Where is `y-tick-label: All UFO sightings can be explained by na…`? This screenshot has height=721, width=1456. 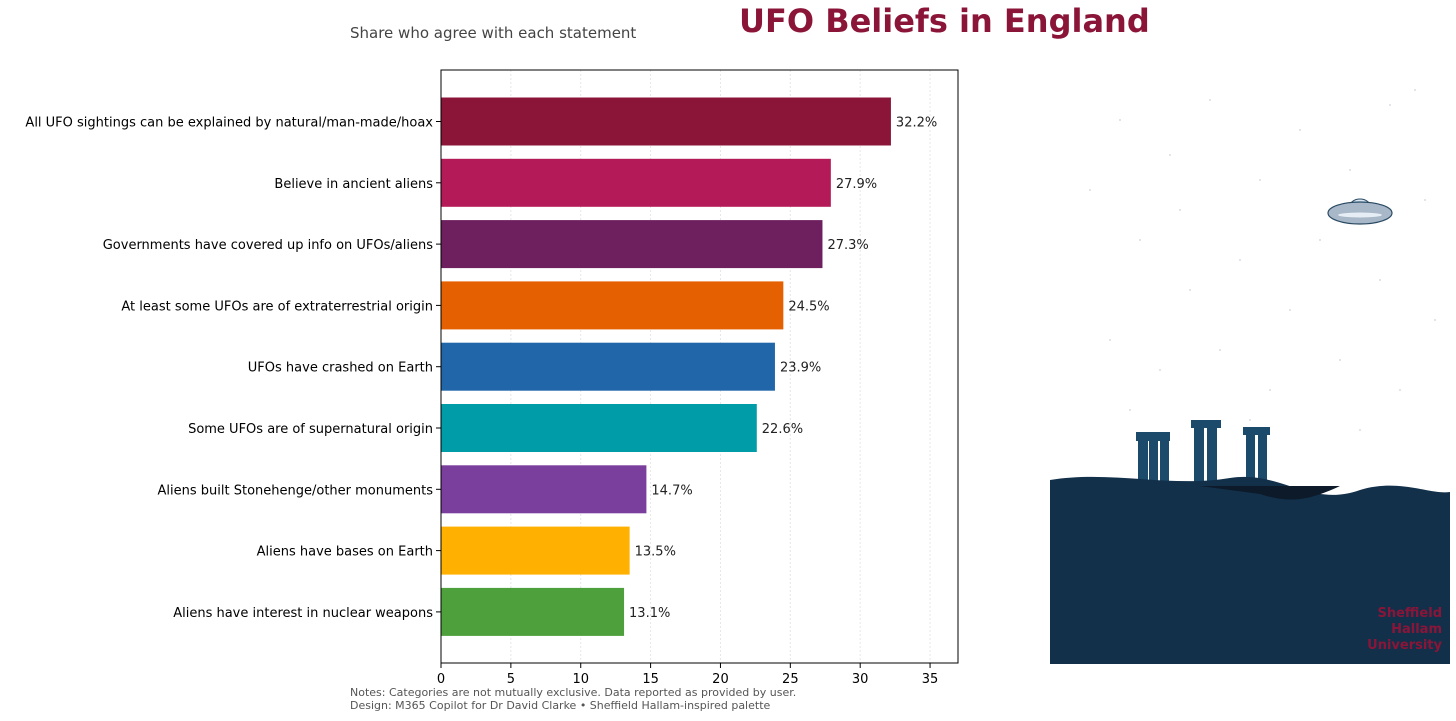
y-tick-label: All UFO sightings can be explained by na… is located at coordinates (229, 123).